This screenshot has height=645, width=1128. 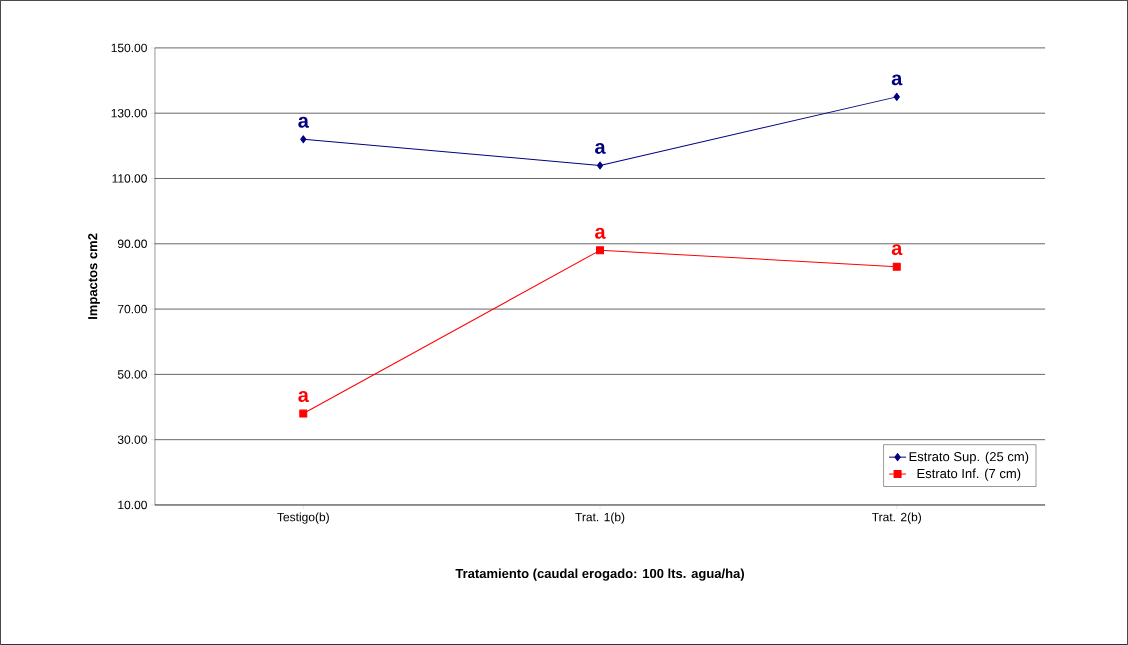 I want to click on y-tick-label: 50.00, so click(x=132, y=374).